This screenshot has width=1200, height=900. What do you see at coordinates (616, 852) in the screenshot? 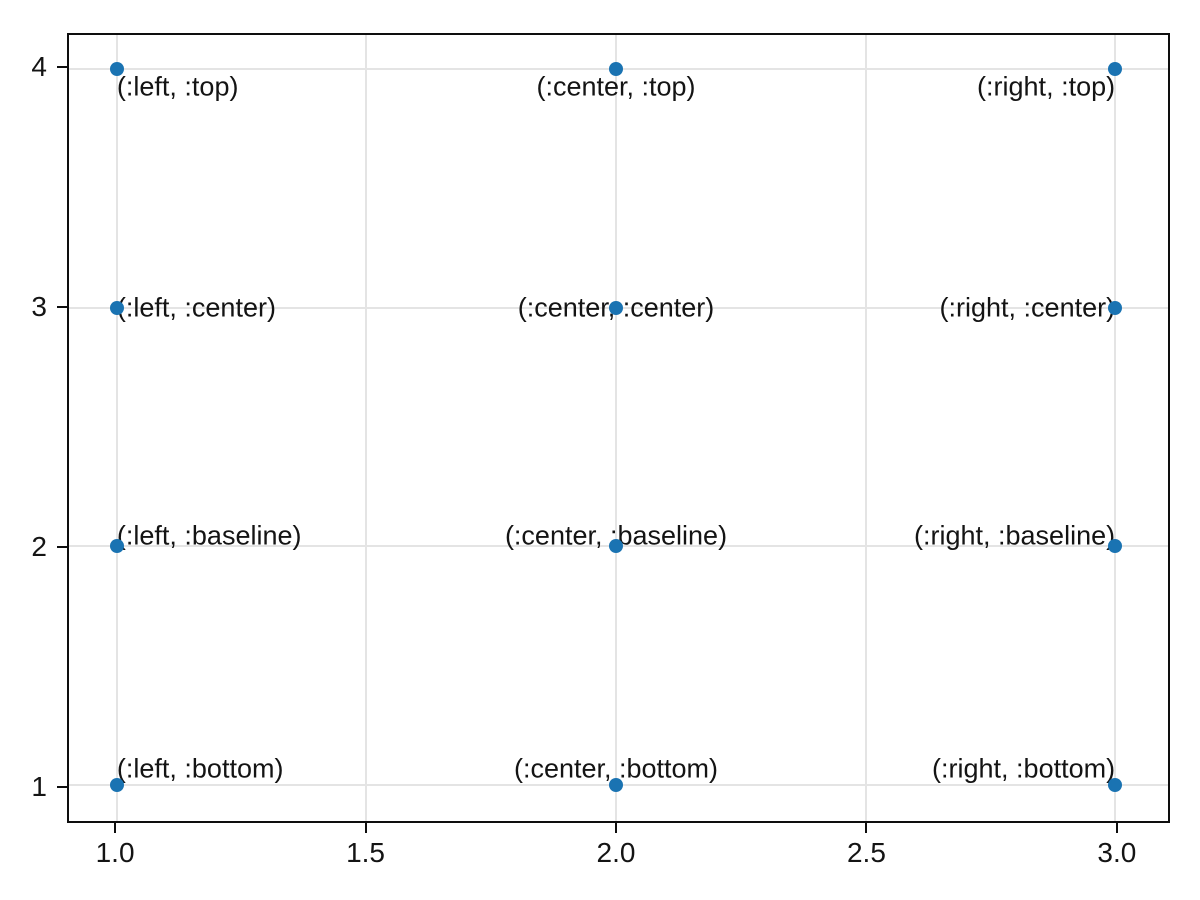
I see `x-axis-tick-label: 2.0` at bounding box center [616, 852].